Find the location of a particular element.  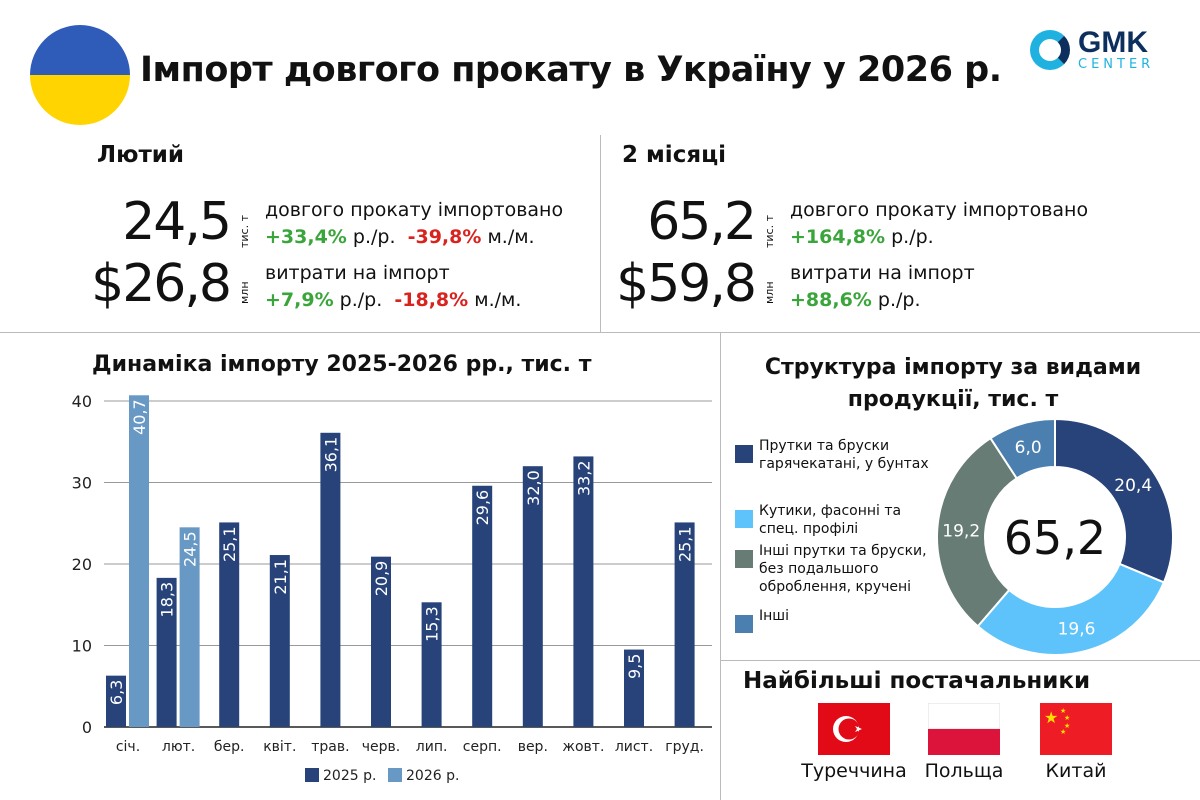

february-volume-unit: тис. т is located at coordinates (244, 231).